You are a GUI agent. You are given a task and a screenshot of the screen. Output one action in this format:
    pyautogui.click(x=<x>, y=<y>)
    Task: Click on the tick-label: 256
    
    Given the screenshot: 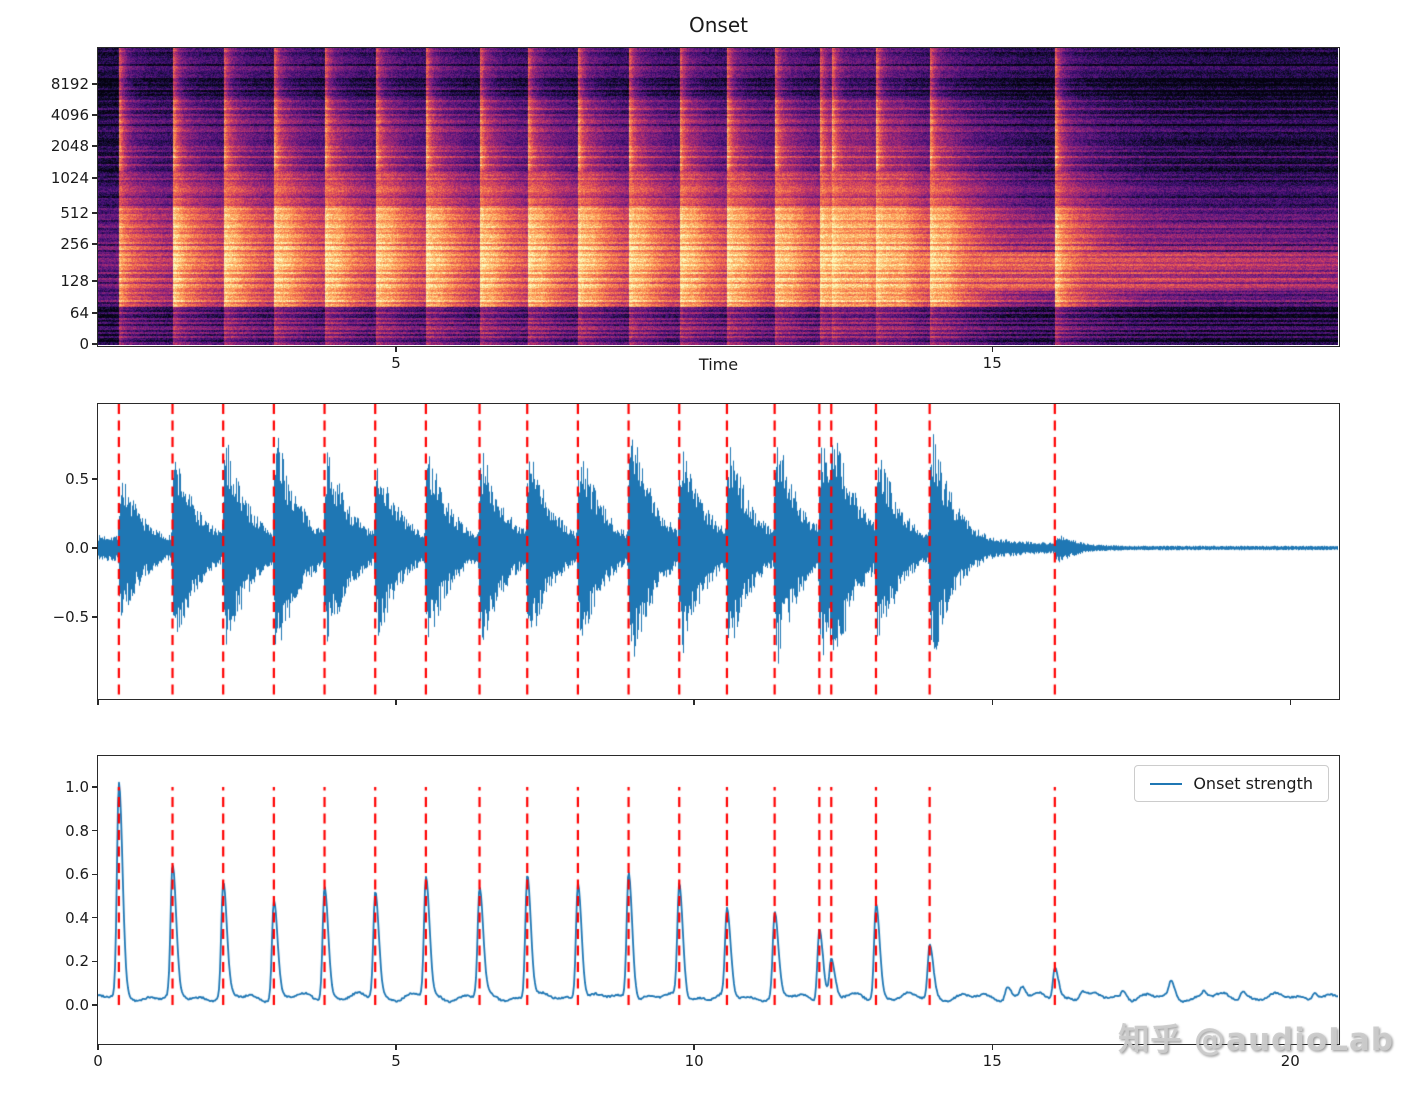 What is the action you would take?
    pyautogui.click(x=74, y=244)
    